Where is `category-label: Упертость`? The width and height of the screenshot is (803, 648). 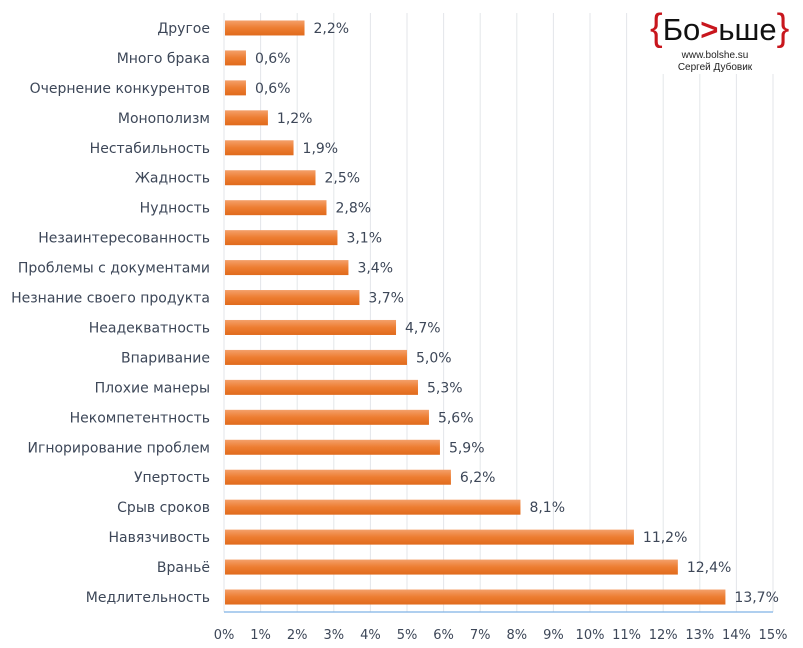
category-label: Упертость is located at coordinates (172, 478).